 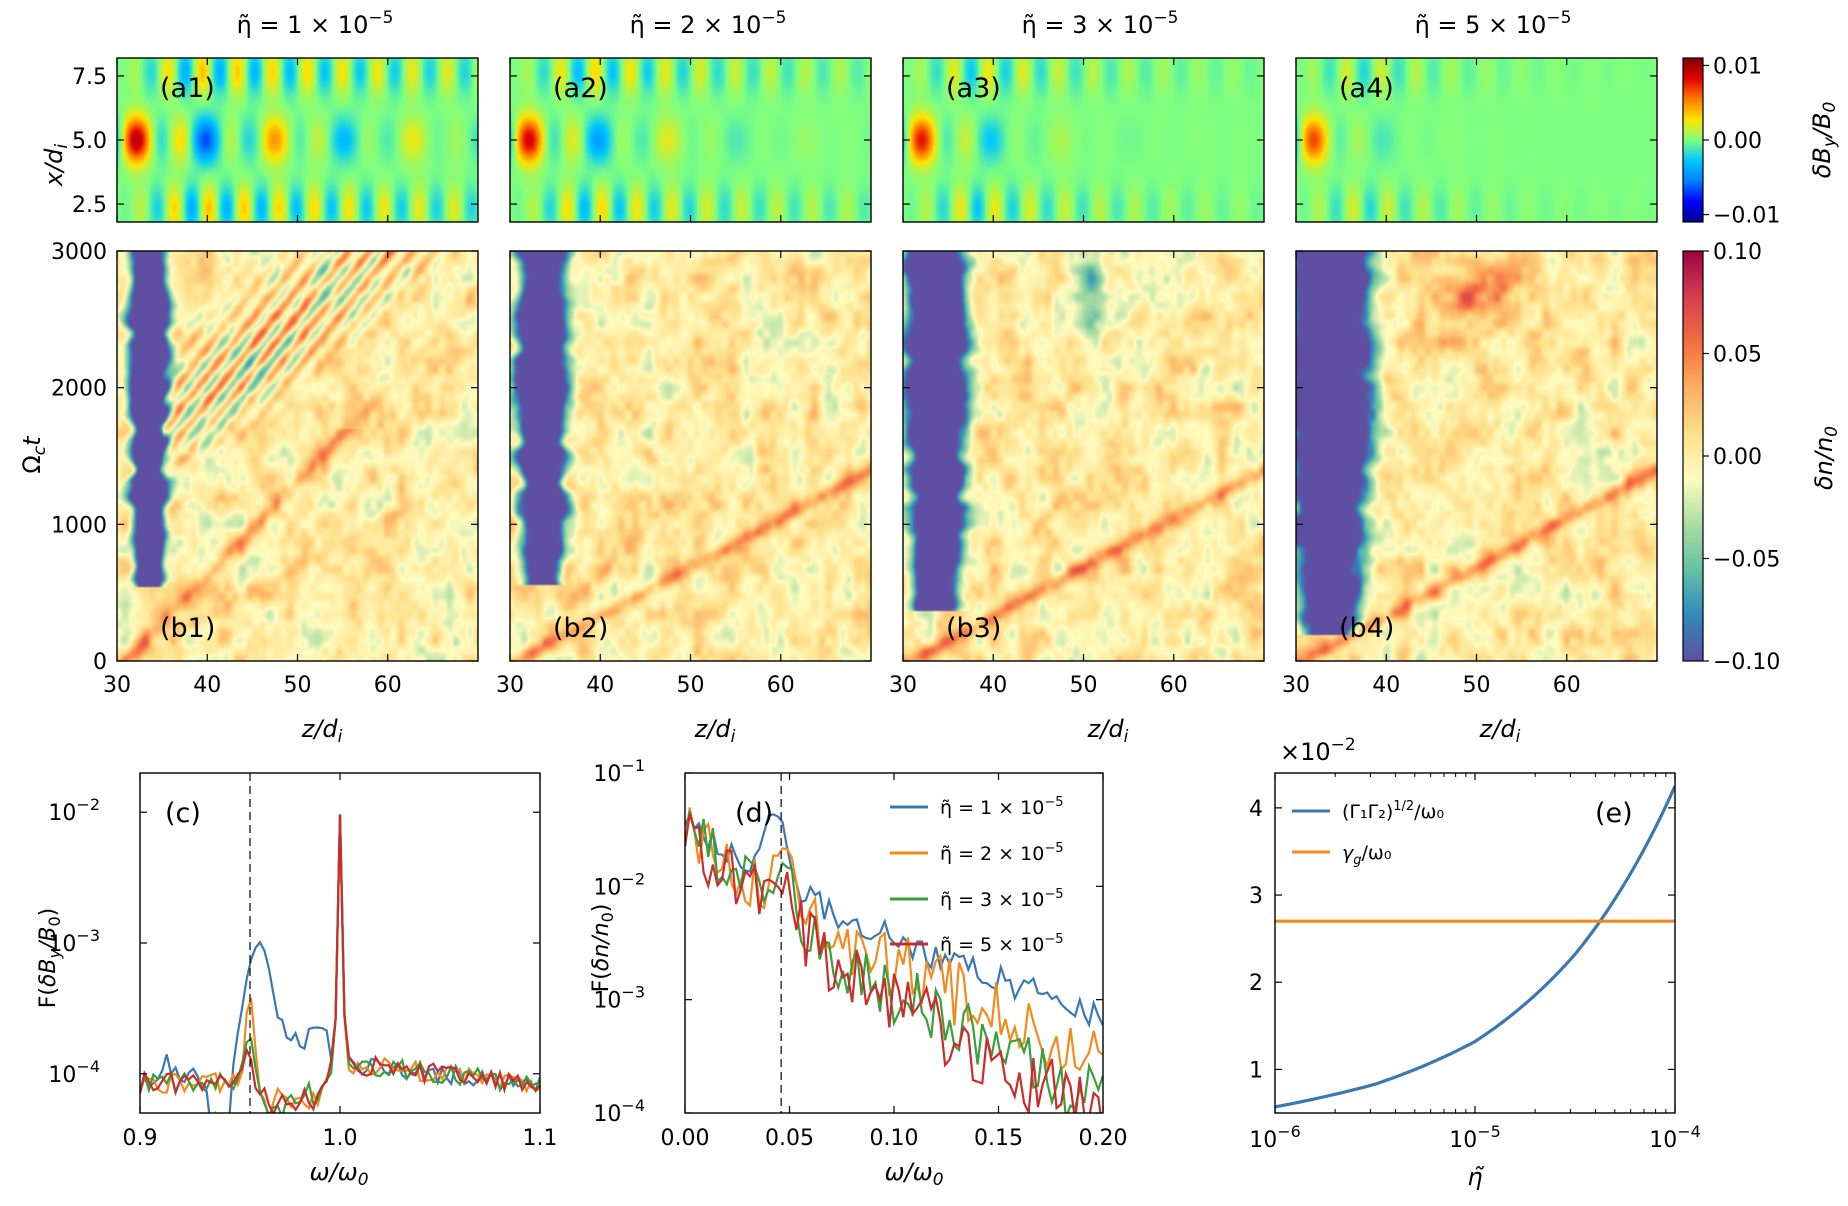 I want to click on legend-d-label-2: η̃ = 2 × 10−5, so click(x=1001, y=853).